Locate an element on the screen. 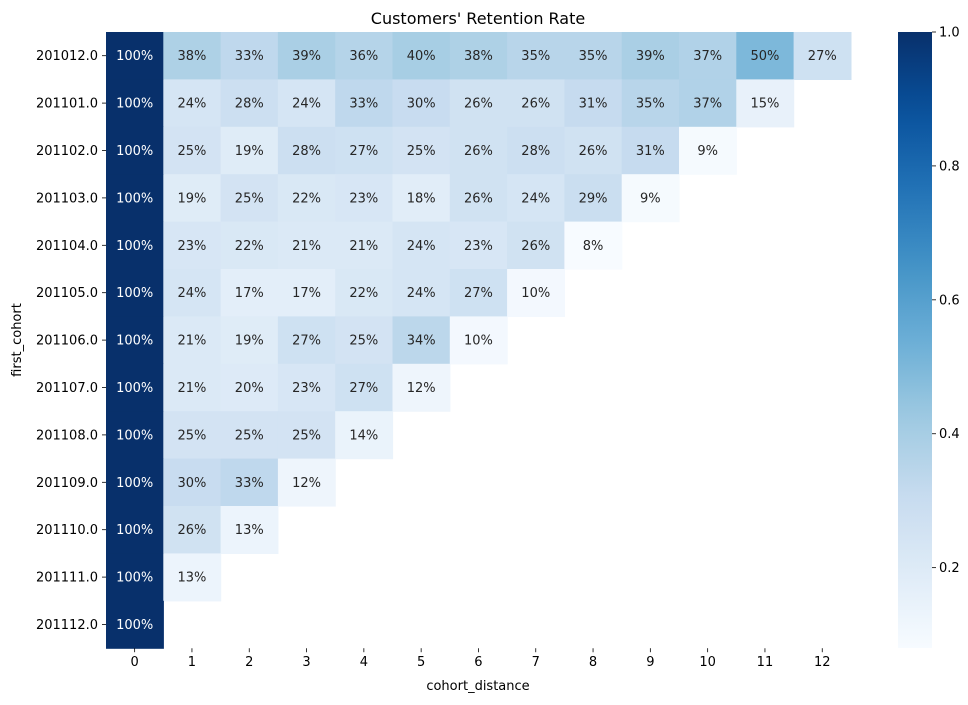  cell-value-label: 8% is located at coordinates (593, 246).